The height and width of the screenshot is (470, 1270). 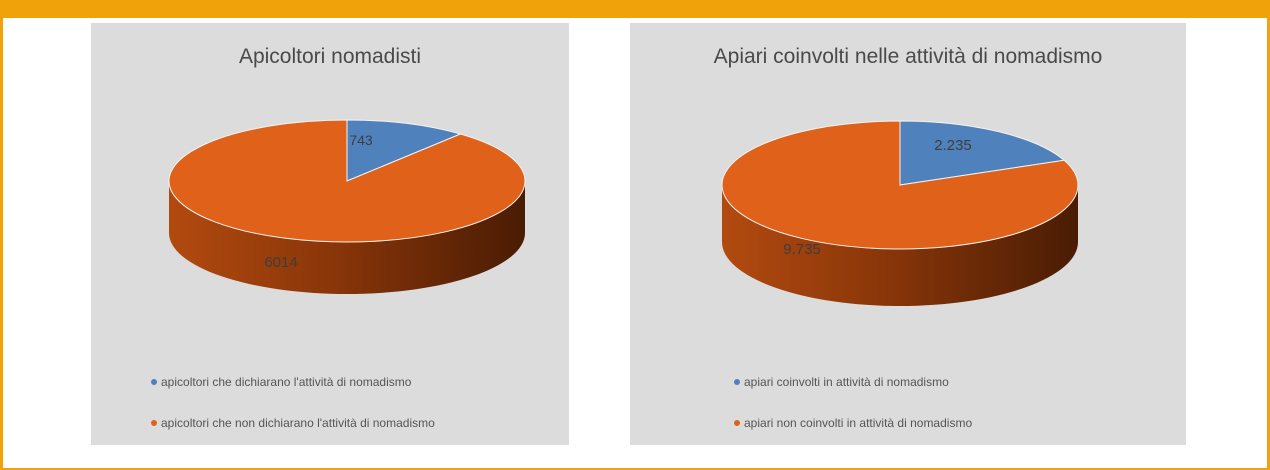 I want to click on pie-data-label-0: 743, so click(x=361, y=140).